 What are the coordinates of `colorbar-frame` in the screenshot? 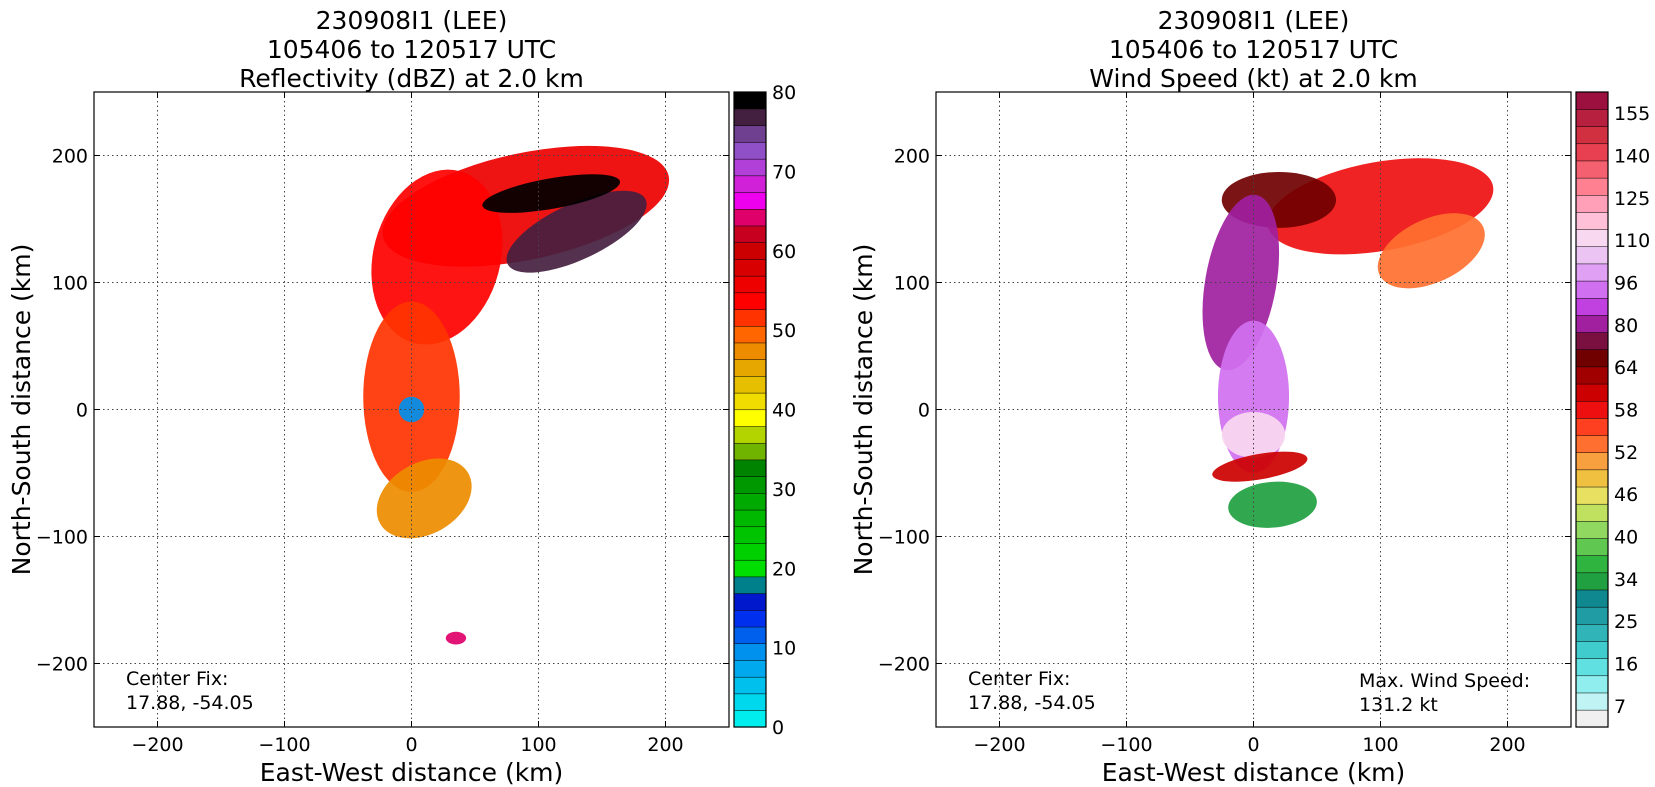 It's located at (1592, 409).